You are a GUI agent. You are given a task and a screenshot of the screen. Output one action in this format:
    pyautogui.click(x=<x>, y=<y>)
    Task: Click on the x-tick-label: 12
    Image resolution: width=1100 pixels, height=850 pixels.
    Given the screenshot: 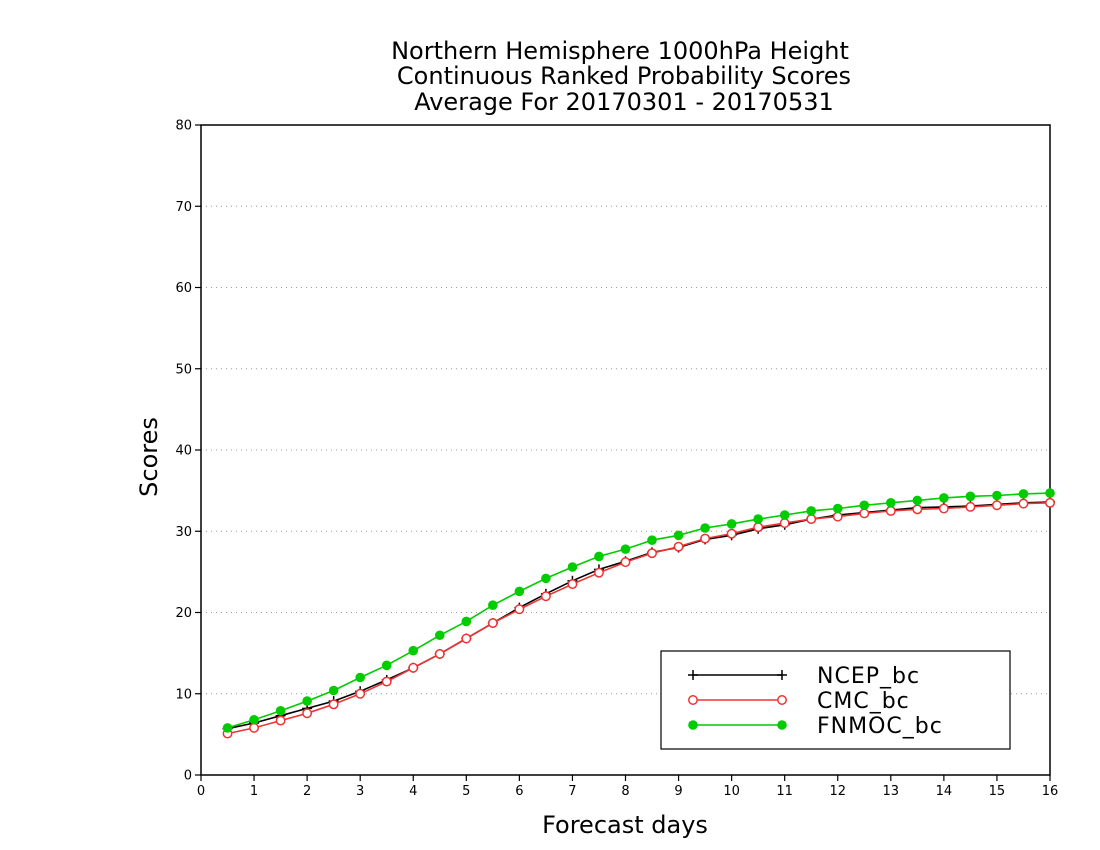 What is the action you would take?
    pyautogui.click(x=837, y=791)
    